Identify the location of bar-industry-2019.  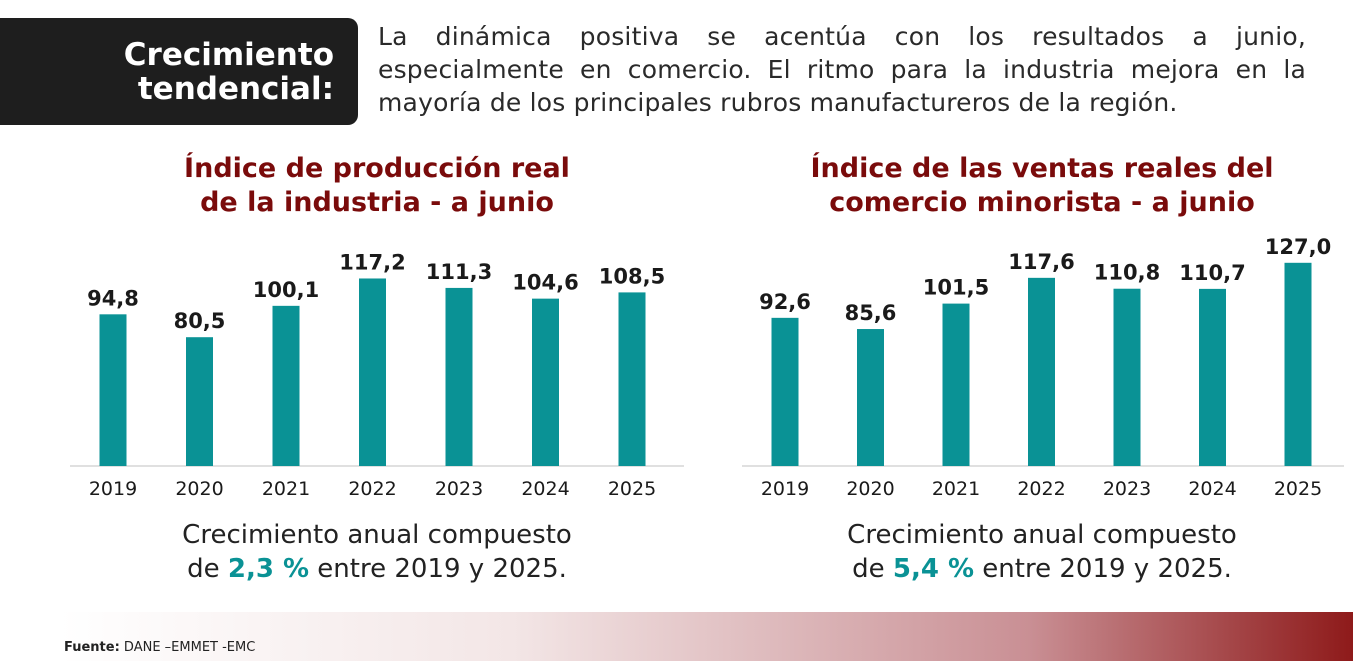
(113, 390).